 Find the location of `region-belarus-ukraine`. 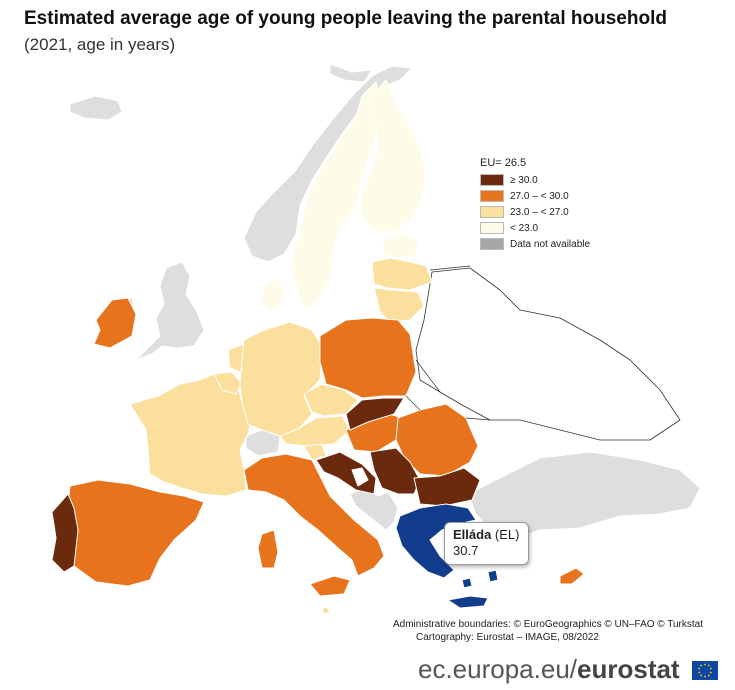

region-belarus-ukraine is located at coordinates (548, 354).